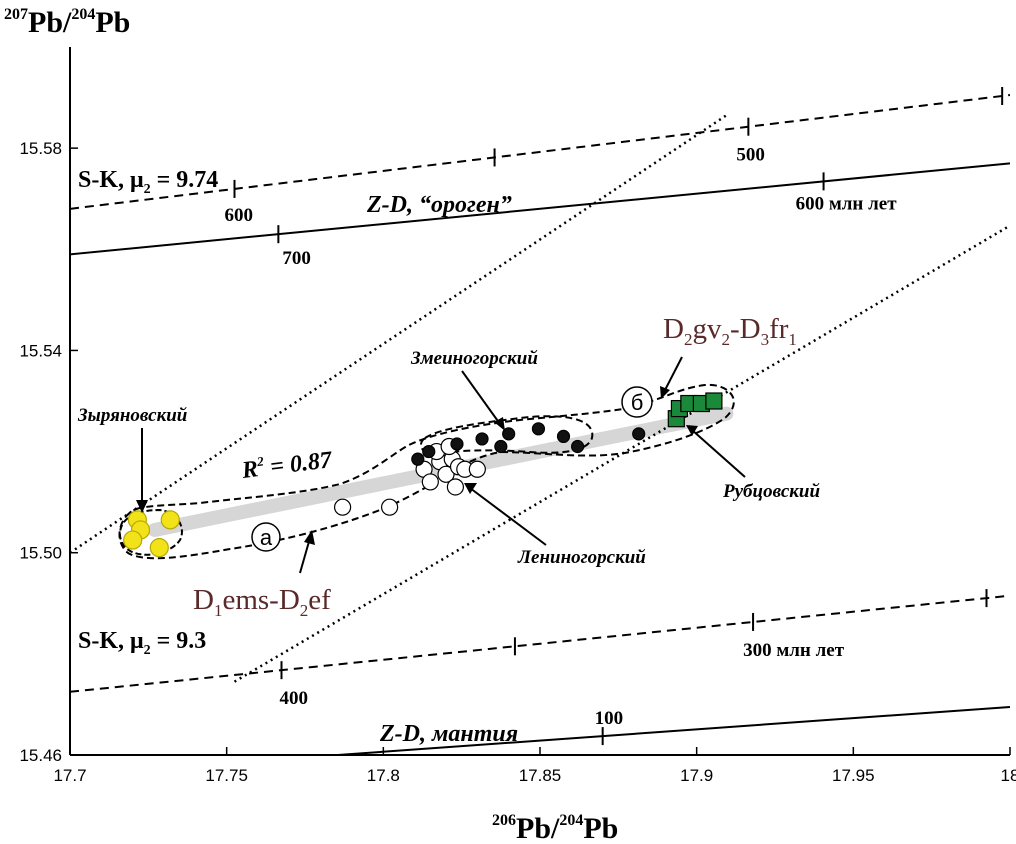  Describe the element at coordinates (262, 602) in the screenshot. I see `age-label-low: D1ems-D2ef` at that location.